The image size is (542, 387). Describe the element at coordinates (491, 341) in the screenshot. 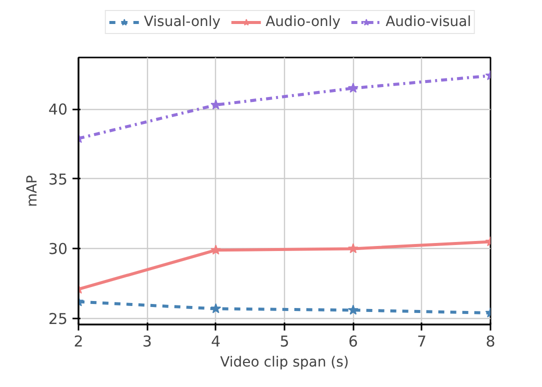

I see `x-tick-label: 8` at that location.